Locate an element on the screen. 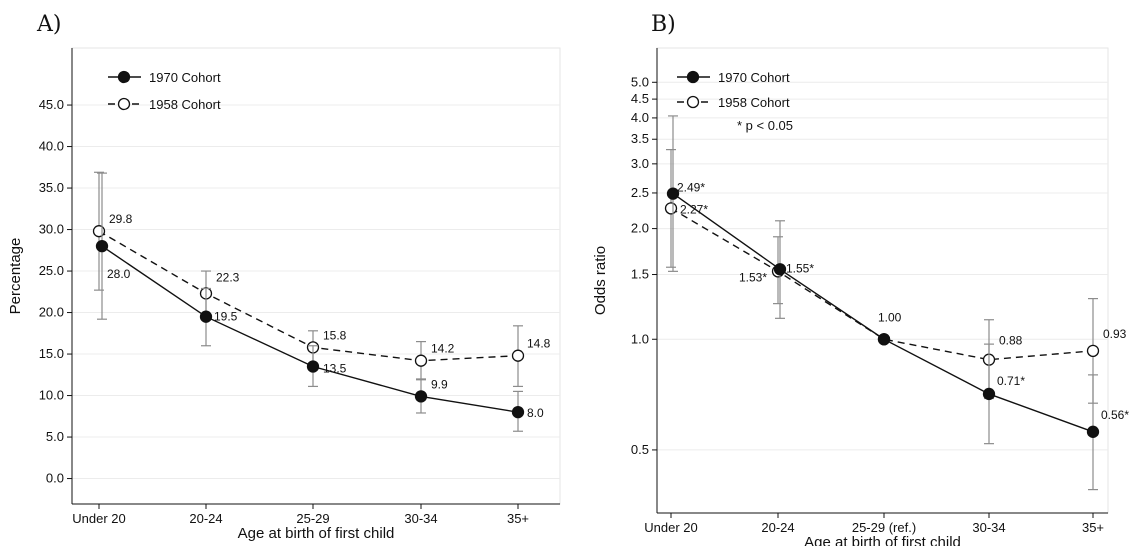  panel-b-y-tick-label: 4.0 is located at coordinates (640, 117).